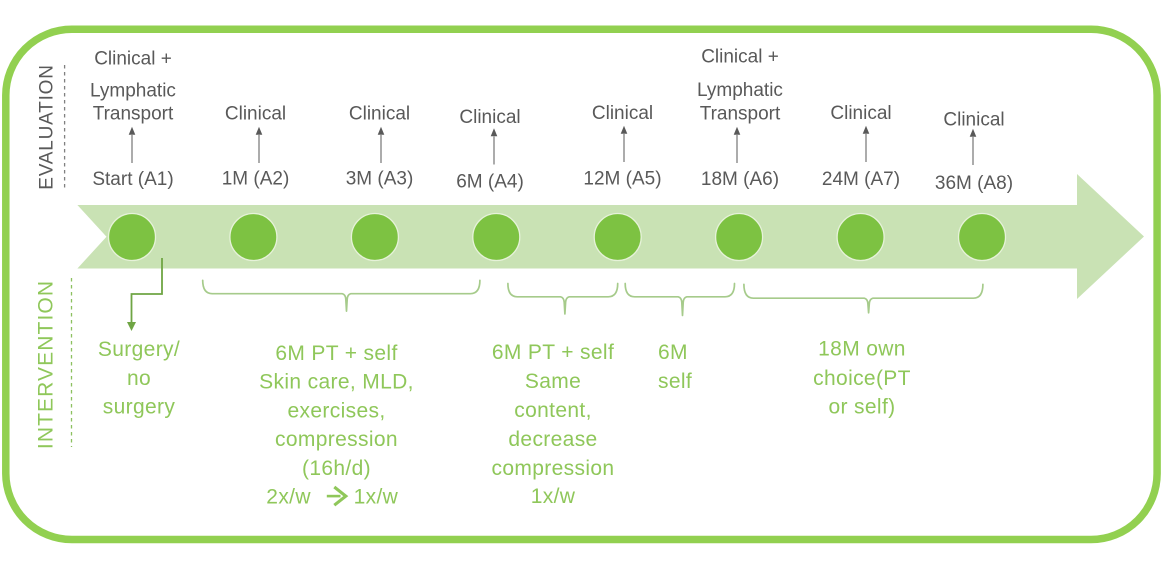  Describe the element at coordinates (336, 468) in the screenshot. I see `svg-text: (16h/d)` at that location.